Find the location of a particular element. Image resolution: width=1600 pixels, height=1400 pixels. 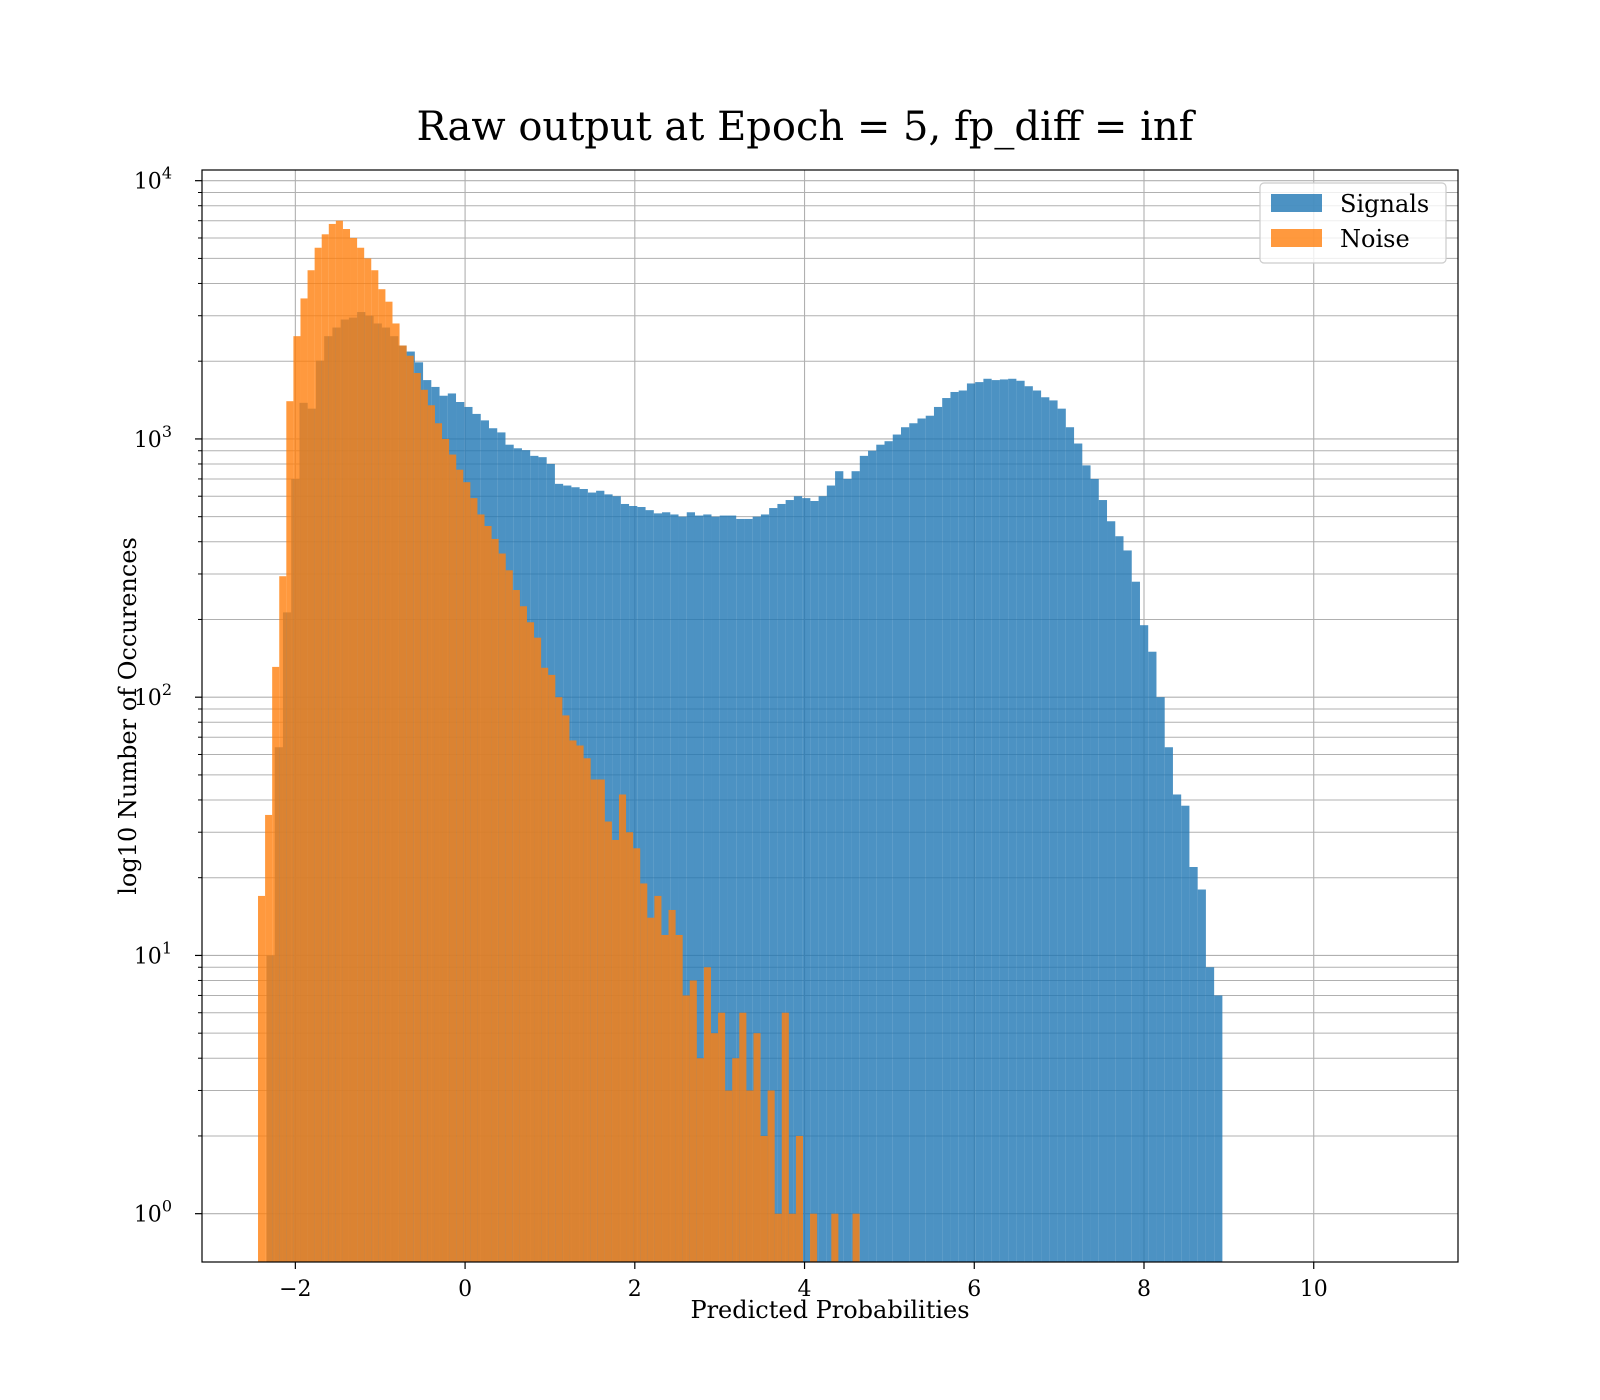

y-axis-ticks: 10⁰ 10¹ 10² 10³ 10⁴ is located at coordinates (168, 696).